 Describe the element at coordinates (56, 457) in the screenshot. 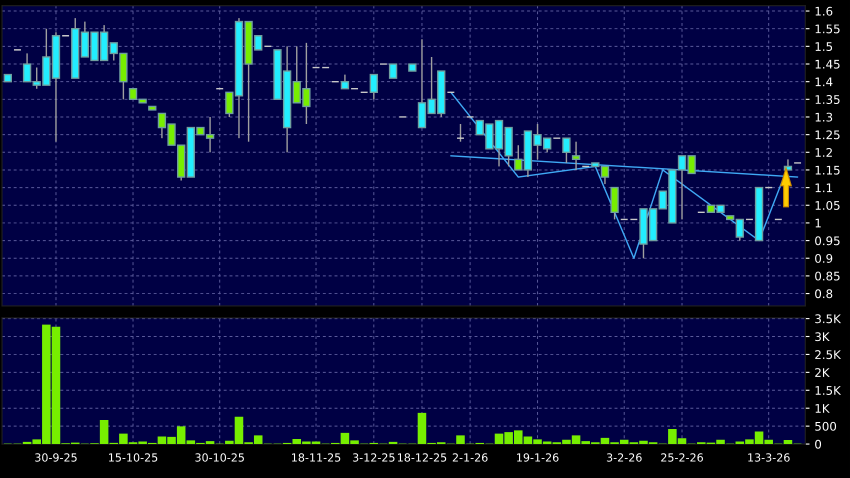

I see `x-tick-label: 30-9-25` at that location.